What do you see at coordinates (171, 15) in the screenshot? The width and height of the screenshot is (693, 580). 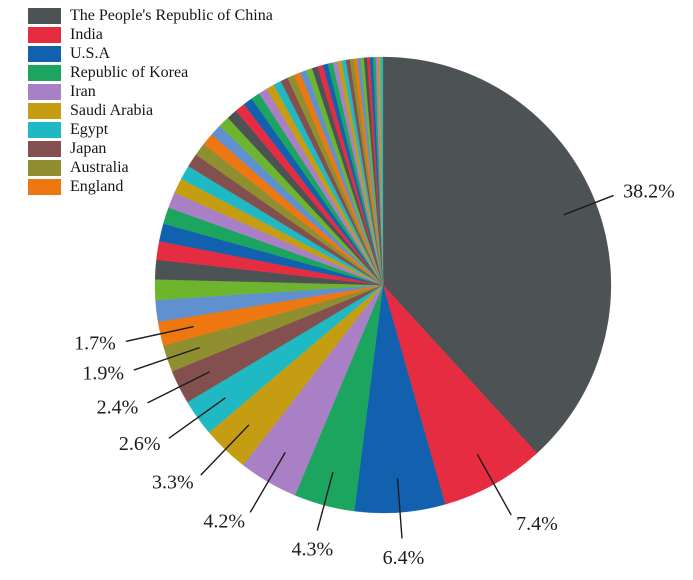 I see `legend-label: The People's Republic of China` at bounding box center [171, 15].